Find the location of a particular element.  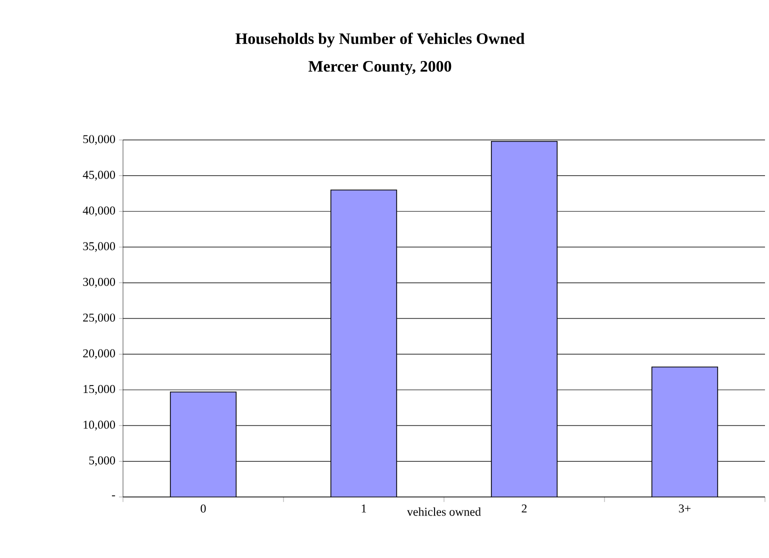

y-tick-label: 35,000 is located at coordinates (99, 247).